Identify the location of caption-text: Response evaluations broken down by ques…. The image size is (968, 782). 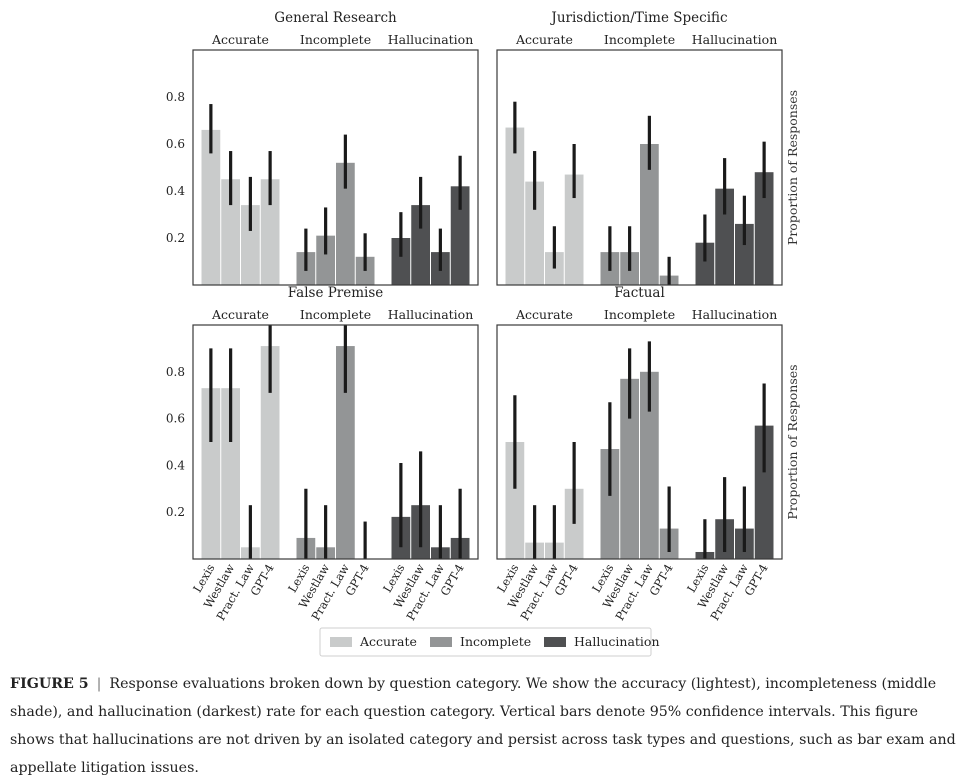
(483, 726).